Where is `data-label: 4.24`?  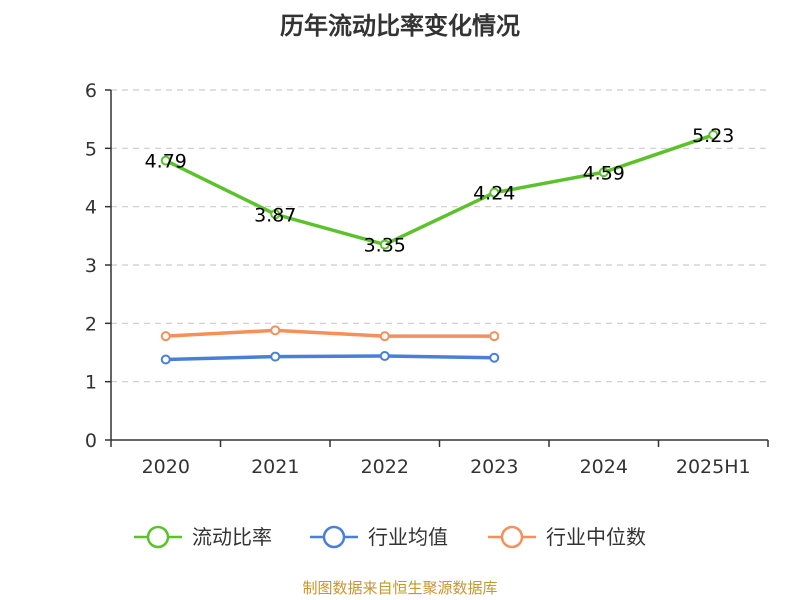 data-label: 4.24 is located at coordinates (494, 194).